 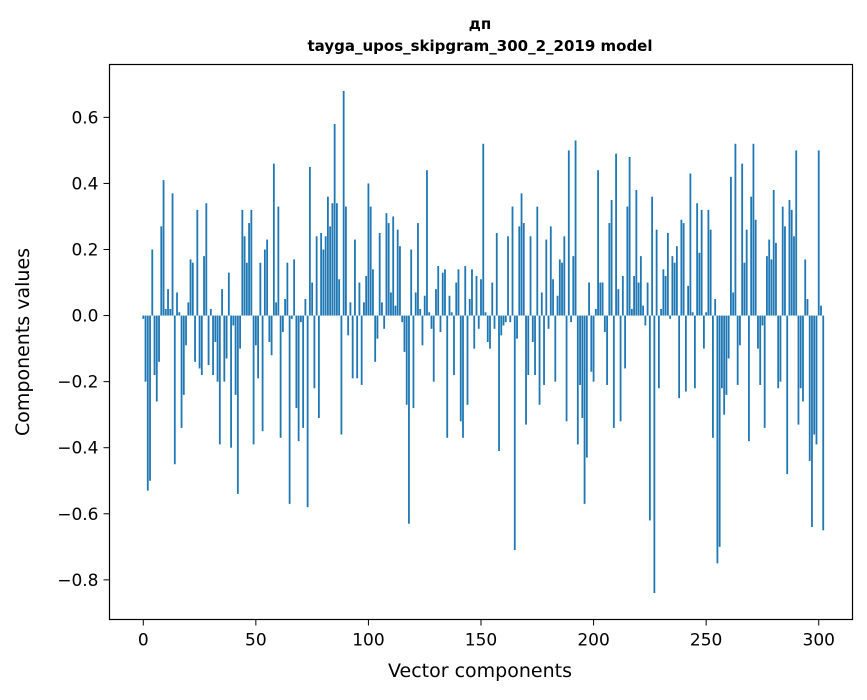 What do you see at coordinates (77, 383) in the screenshot?
I see `y-tick-label-3: −0.2` at bounding box center [77, 383].